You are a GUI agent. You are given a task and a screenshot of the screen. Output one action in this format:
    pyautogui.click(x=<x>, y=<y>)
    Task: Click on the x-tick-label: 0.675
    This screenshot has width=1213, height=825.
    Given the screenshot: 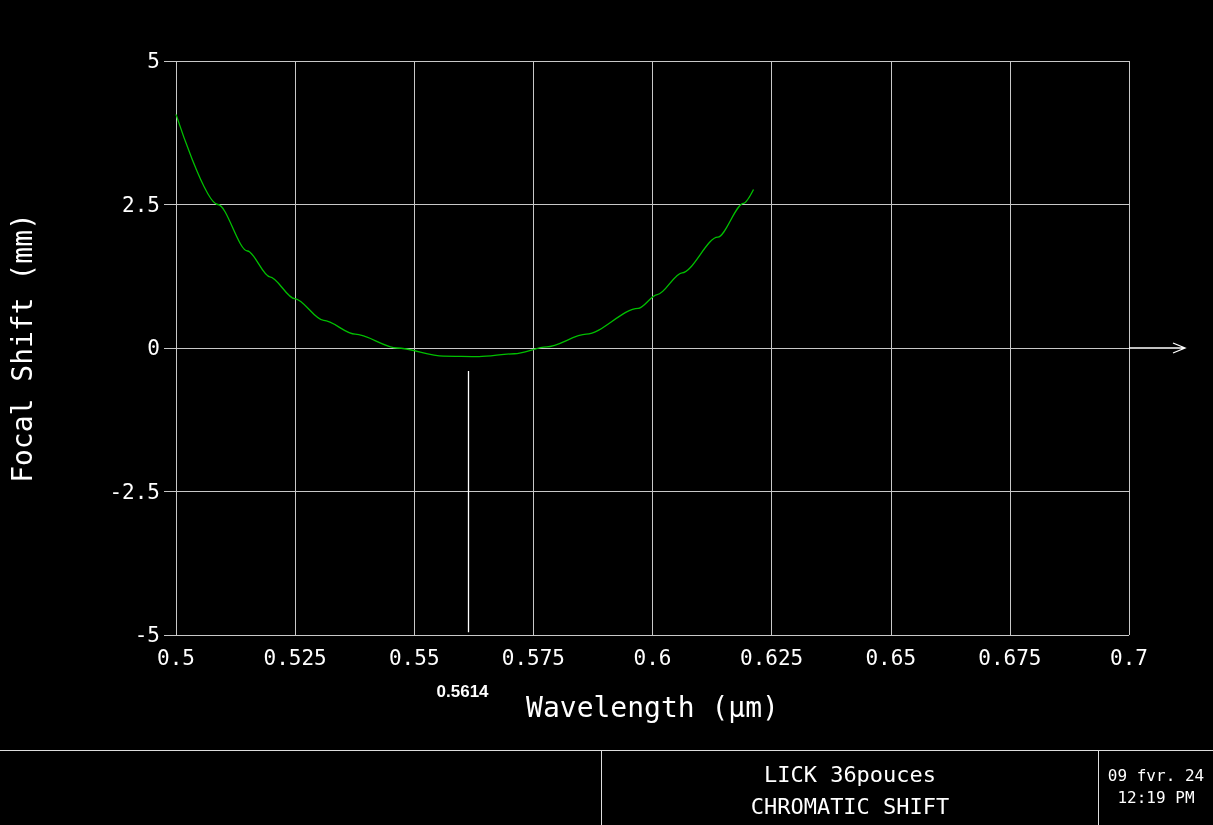 What is the action you would take?
    pyautogui.click(x=1010, y=657)
    